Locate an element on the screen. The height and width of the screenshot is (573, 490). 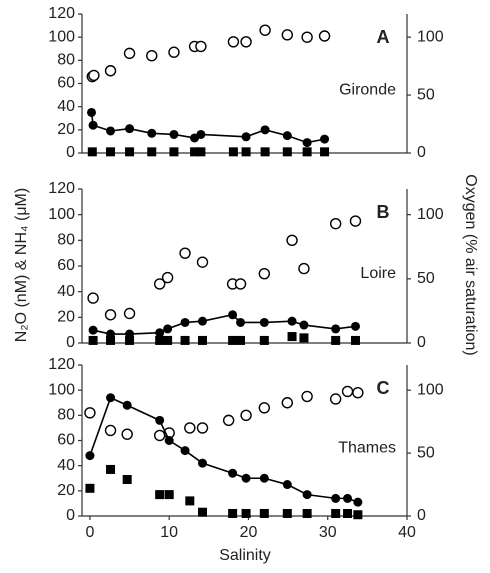
panel-letter: B is located at coordinates (383, 212).